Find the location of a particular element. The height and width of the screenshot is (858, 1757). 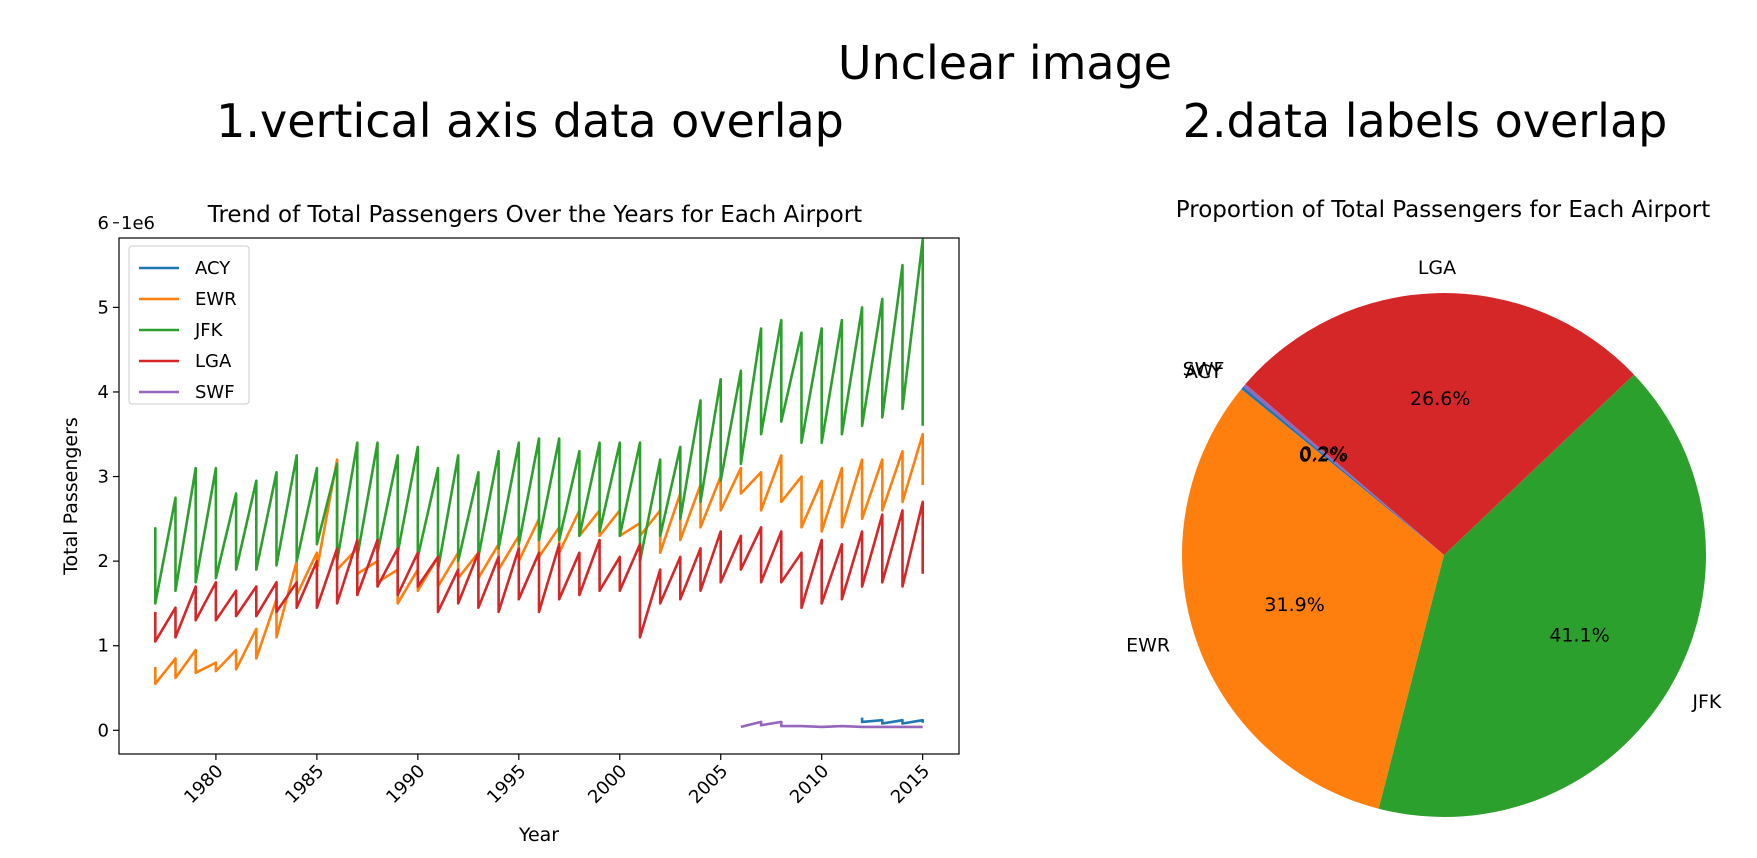

x-tick-label: 1985 is located at coordinates (304, 784).